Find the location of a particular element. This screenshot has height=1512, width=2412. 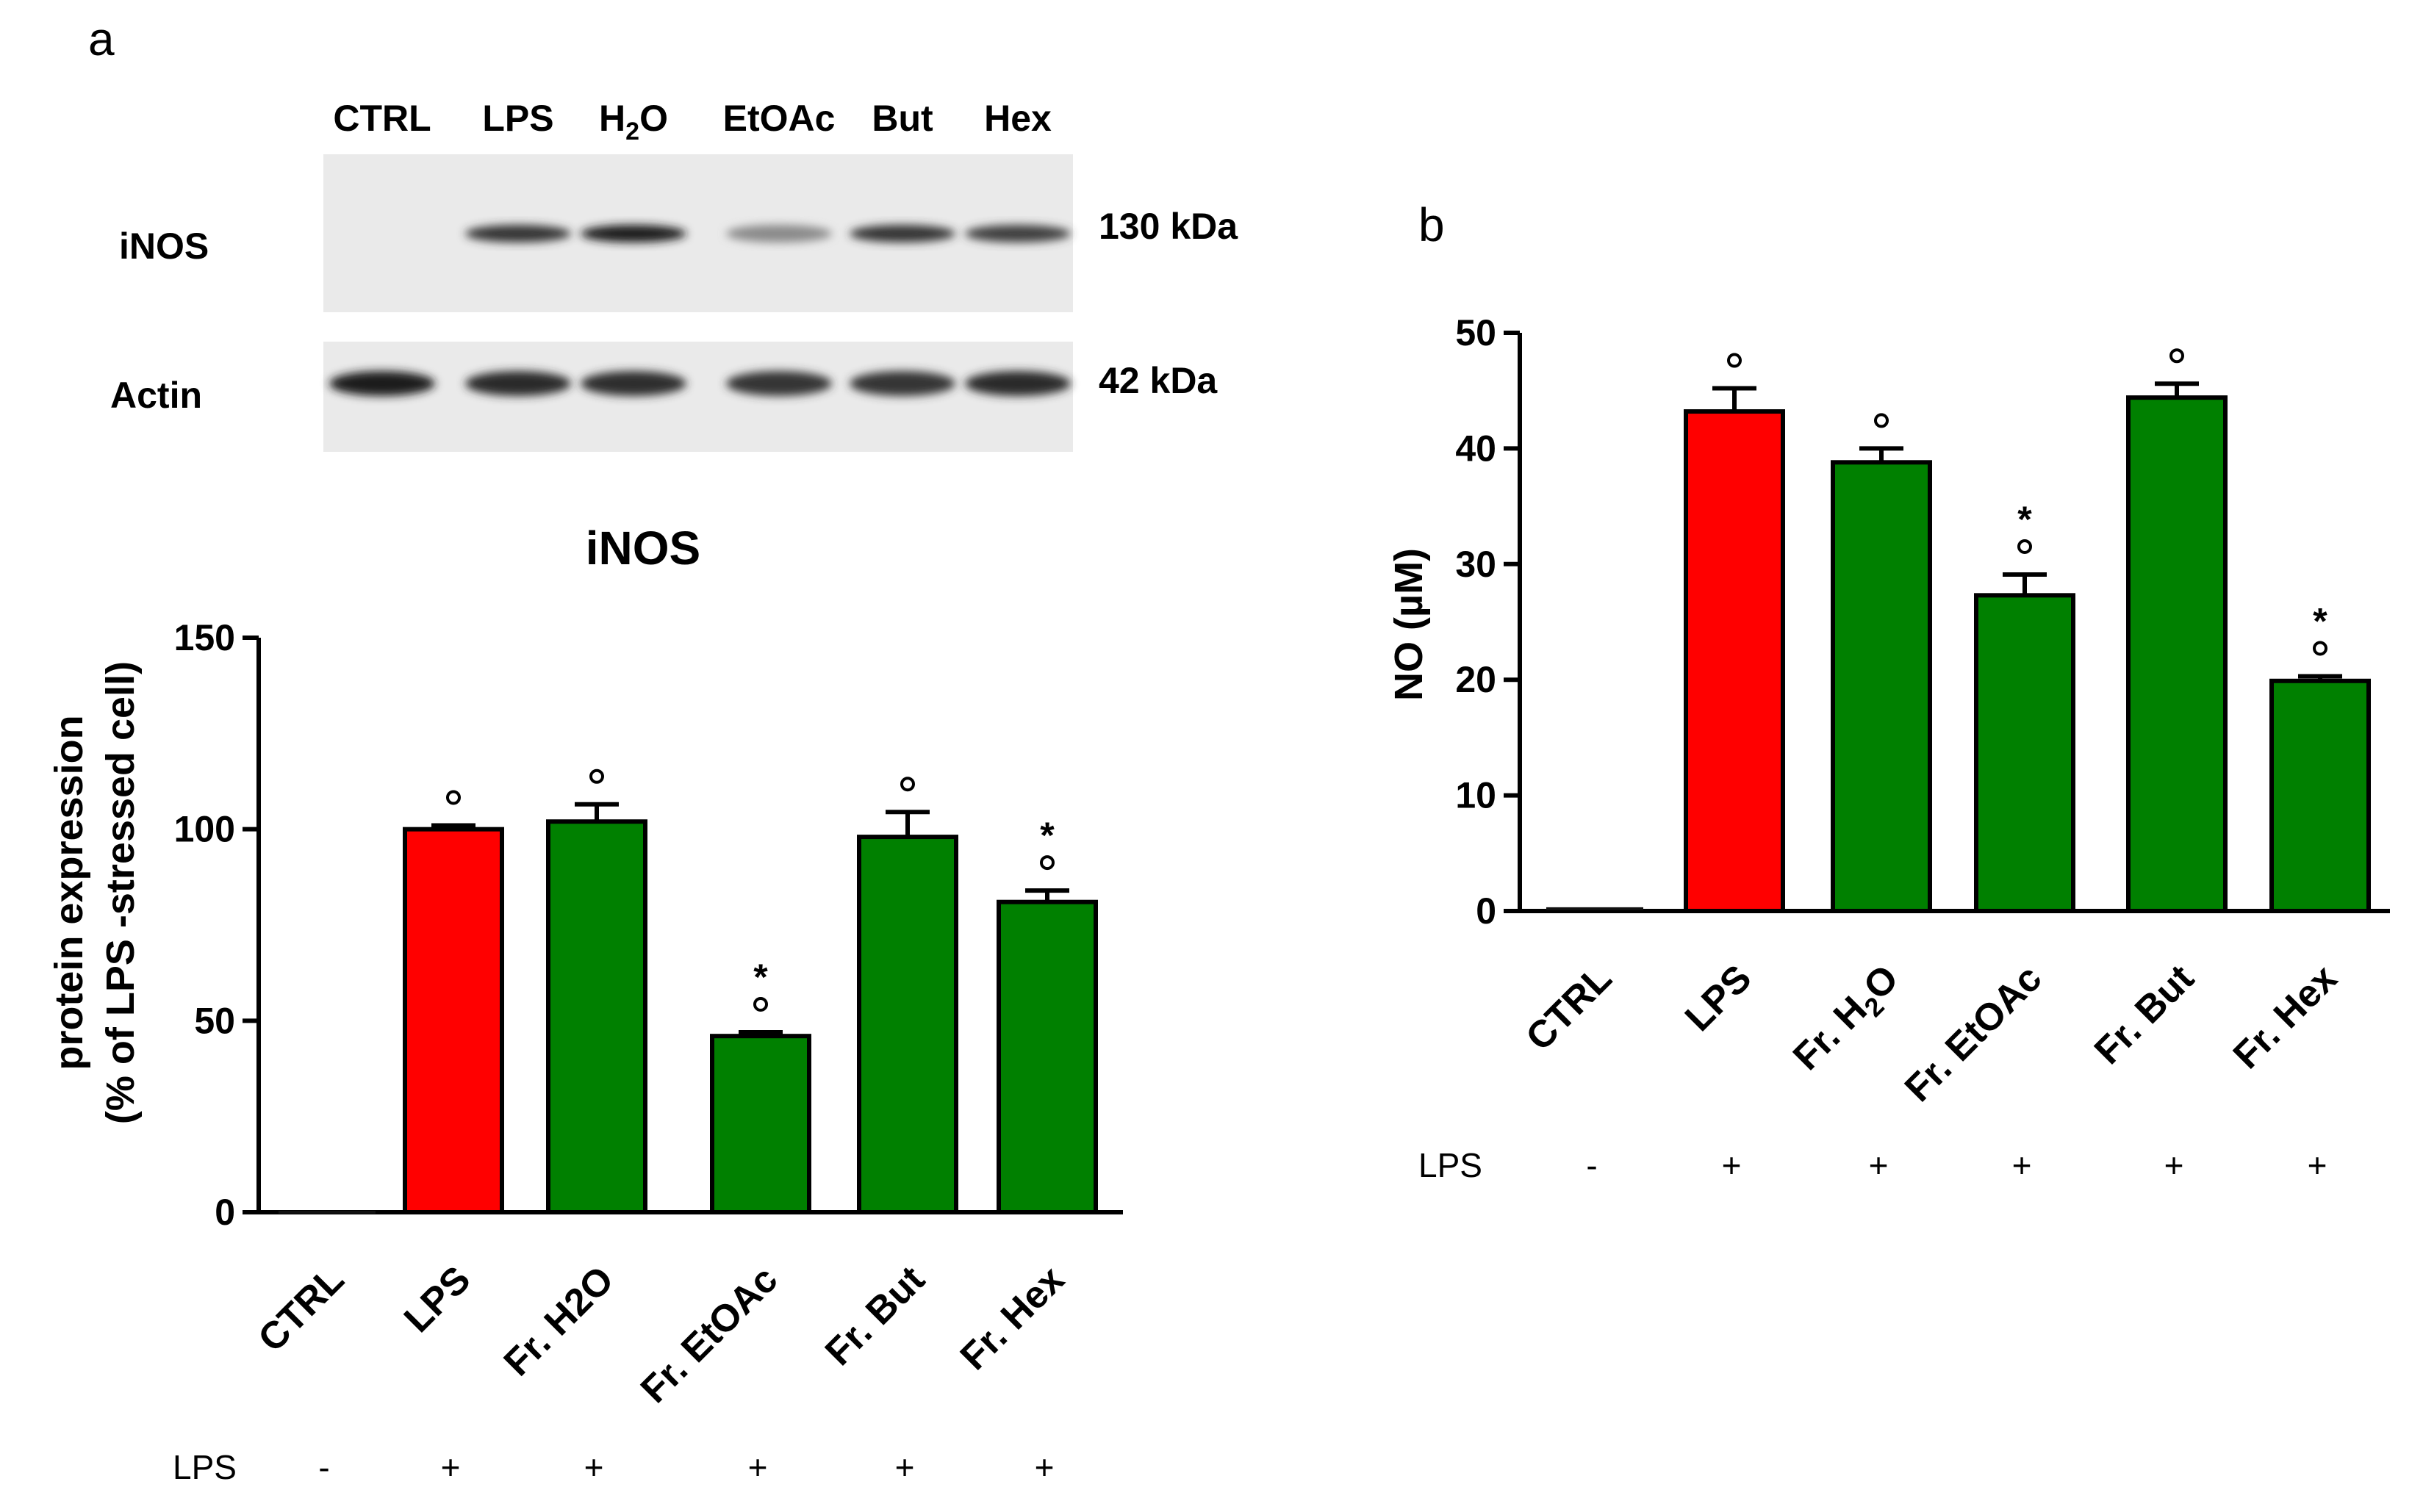

chart-a-xtick-label-5: Fr. Hex is located at coordinates (1012, 1318).